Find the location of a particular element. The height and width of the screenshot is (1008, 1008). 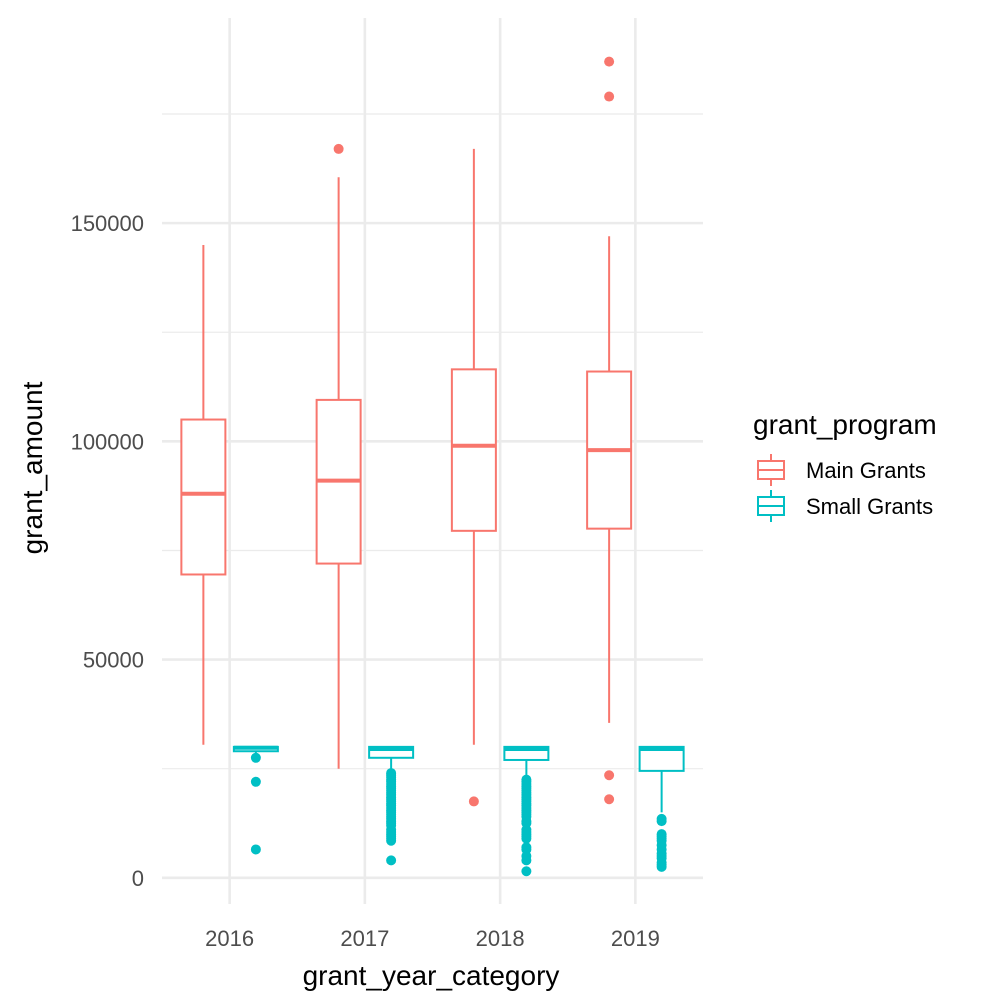

box-small-grants-2016 is located at coordinates (255, 800).